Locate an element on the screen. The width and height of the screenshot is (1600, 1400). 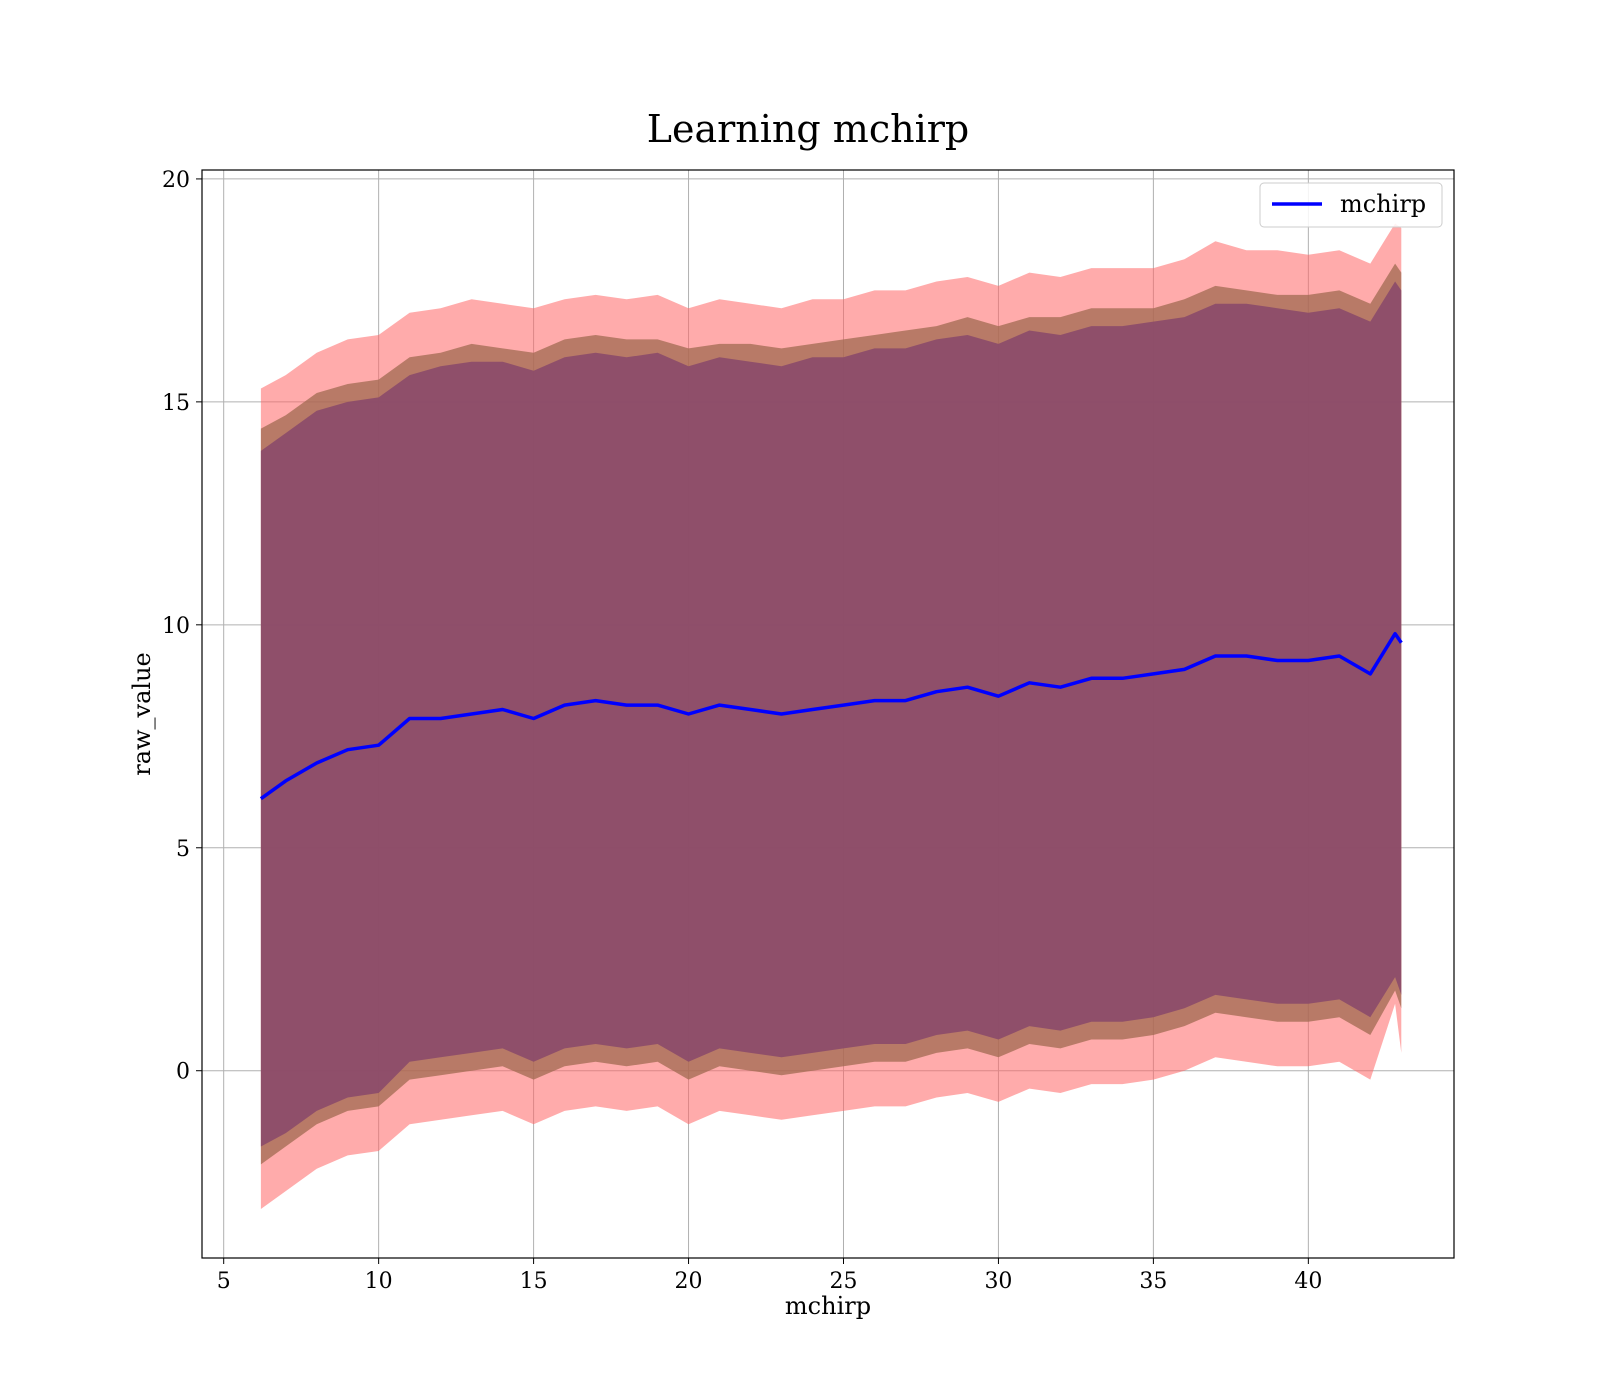
x-tick-label: 20 is located at coordinates (689, 1281).